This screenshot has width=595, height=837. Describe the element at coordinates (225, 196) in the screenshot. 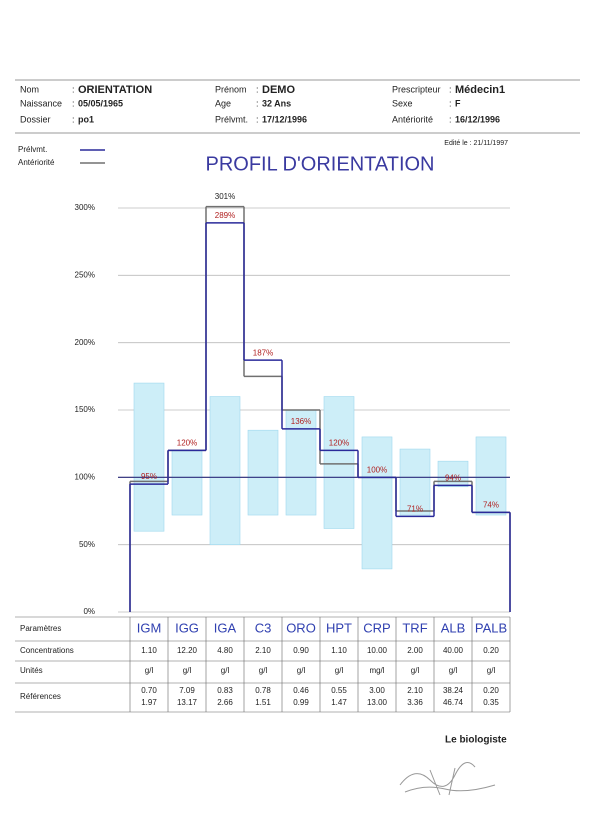

I see `value-label: 301%` at that location.